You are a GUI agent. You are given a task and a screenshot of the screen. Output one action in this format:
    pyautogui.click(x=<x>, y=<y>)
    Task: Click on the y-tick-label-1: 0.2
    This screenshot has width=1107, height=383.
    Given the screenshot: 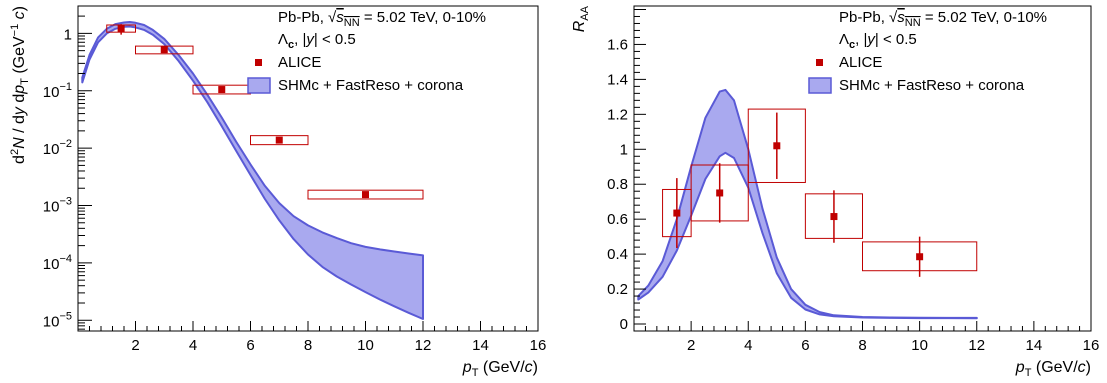 What is the action you would take?
    pyautogui.click(x=617, y=289)
    